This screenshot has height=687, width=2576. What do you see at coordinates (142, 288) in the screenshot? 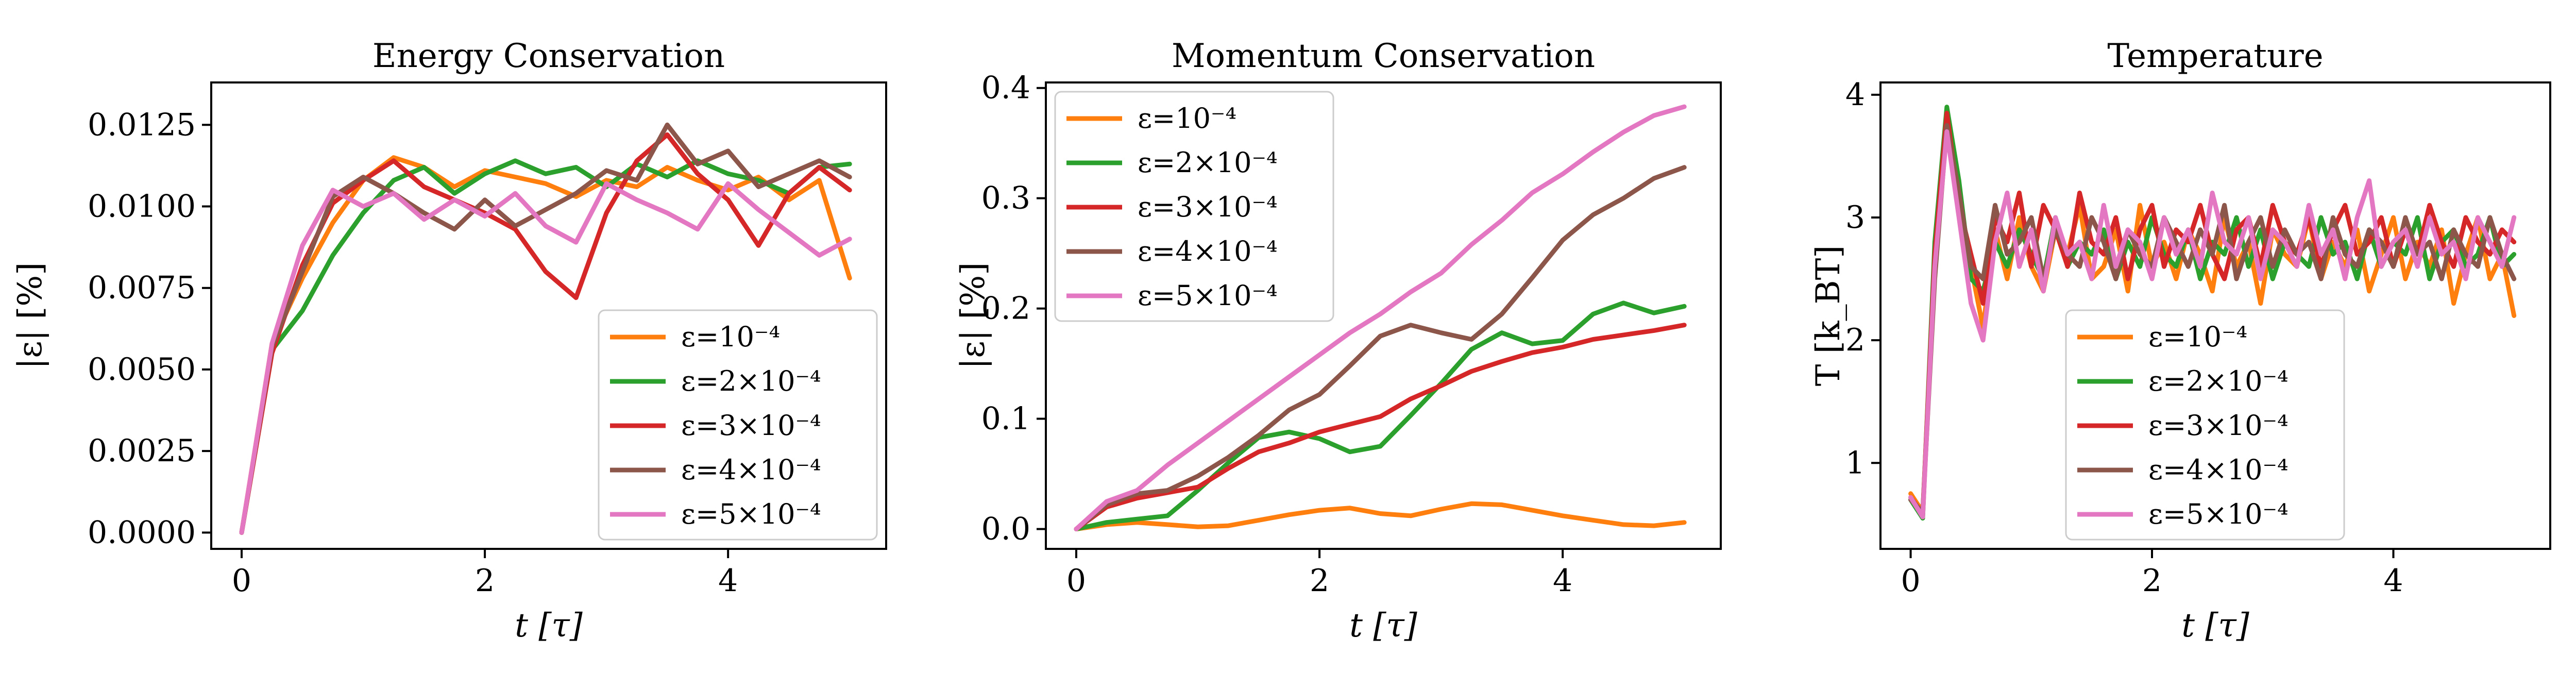
I see `y-tick-label: 0.0075` at bounding box center [142, 288].